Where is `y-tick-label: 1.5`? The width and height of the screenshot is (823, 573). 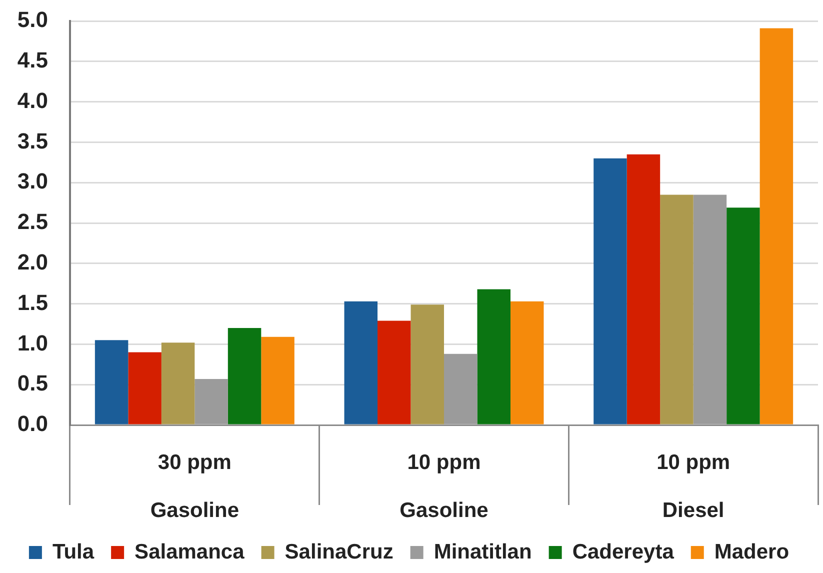 y-tick-label: 1.5 is located at coordinates (32, 302).